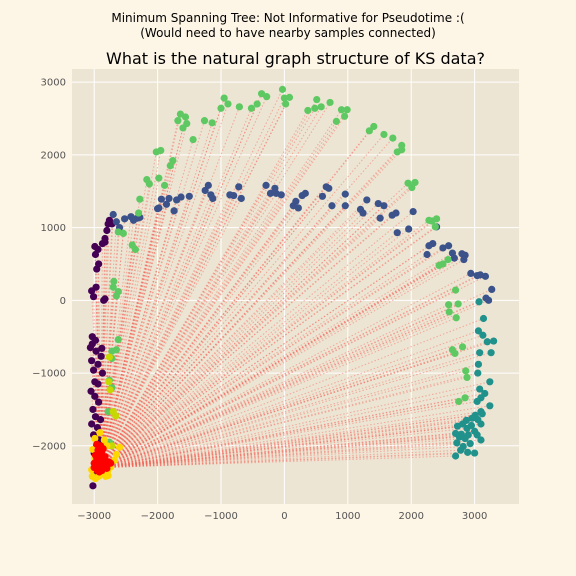 This screenshot has height=576, width=576. I want to click on y-tick-label: 2000, so click(53, 155).